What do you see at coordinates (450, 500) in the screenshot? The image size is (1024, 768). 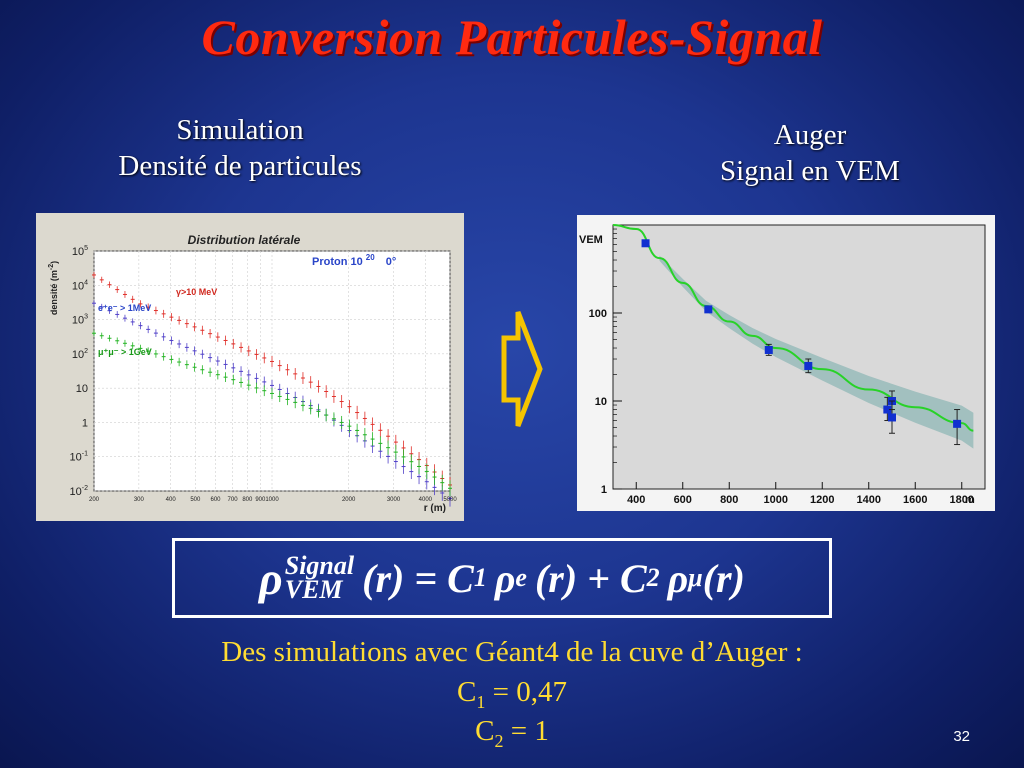 I see `x-tick-label: 5000` at bounding box center [450, 500].